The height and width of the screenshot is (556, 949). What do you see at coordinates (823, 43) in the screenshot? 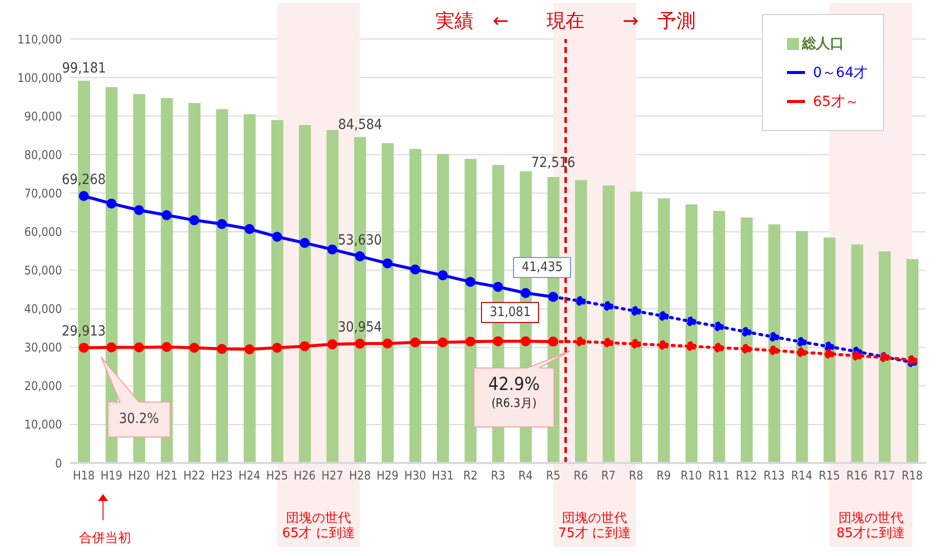
I see `legend-label: 総人口` at bounding box center [823, 43].